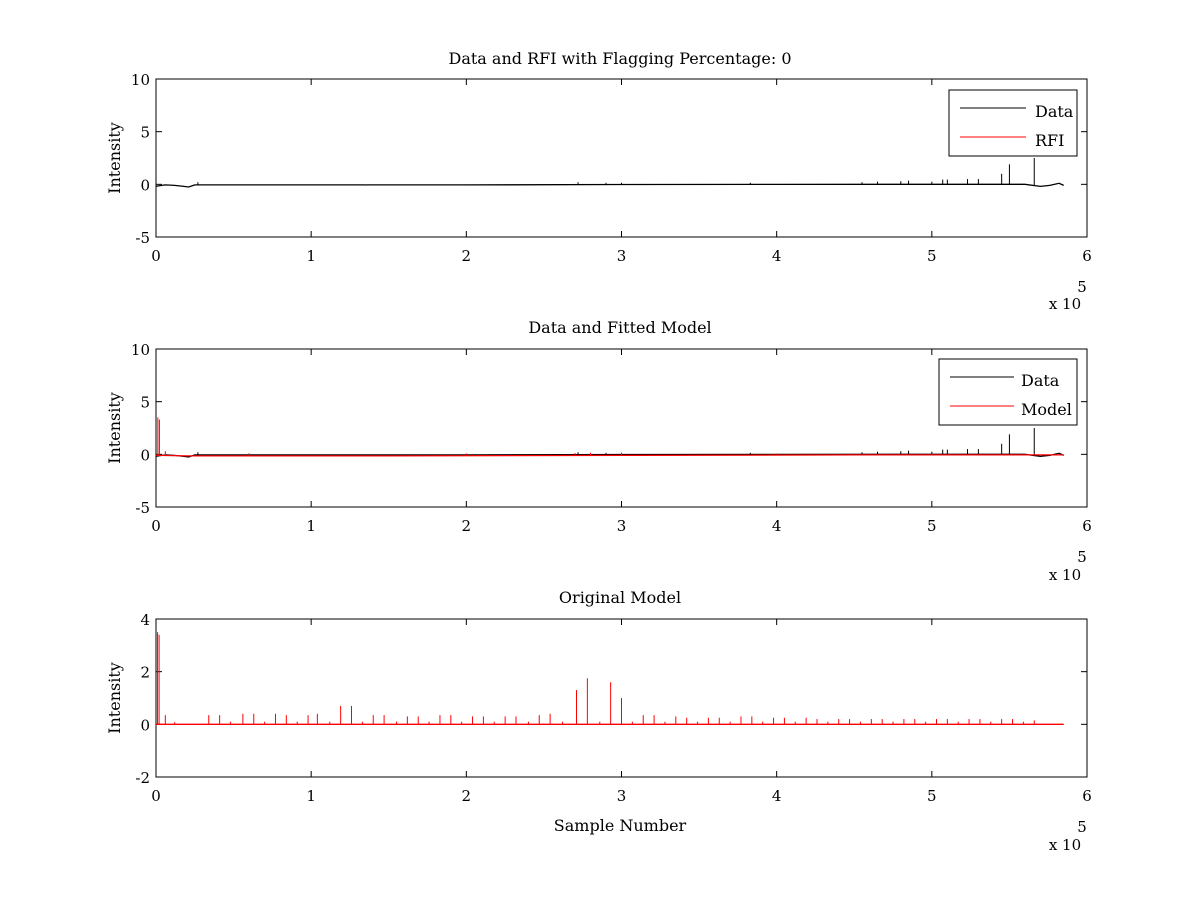  Describe the element at coordinates (620, 597) in the screenshot. I see `panel-title: Original Model` at that location.